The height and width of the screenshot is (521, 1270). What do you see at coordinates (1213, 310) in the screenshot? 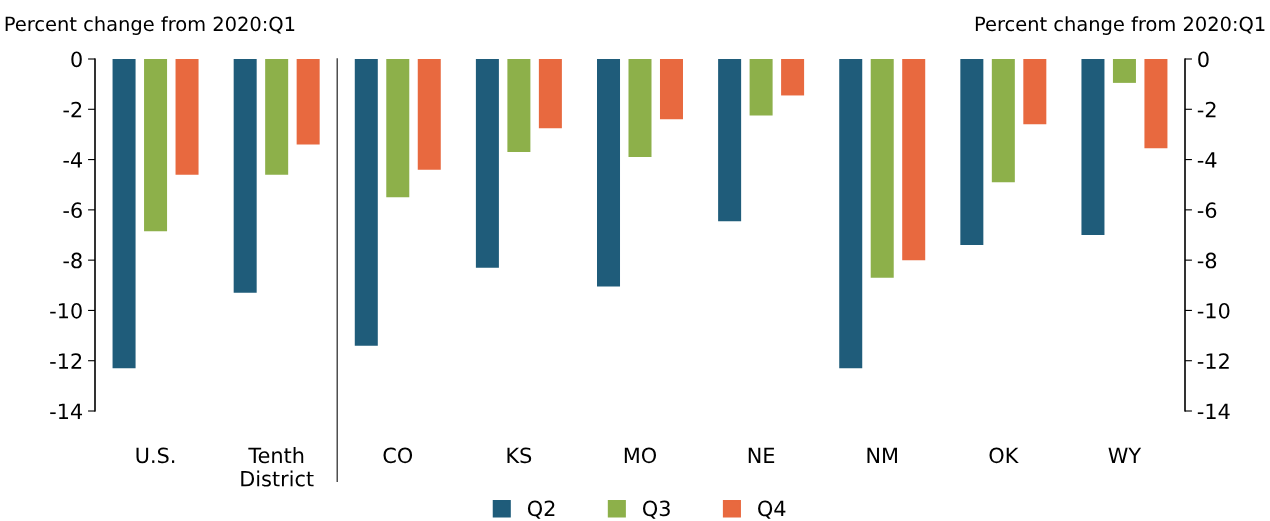
I see `y2-tick-label: -10` at bounding box center [1213, 310].